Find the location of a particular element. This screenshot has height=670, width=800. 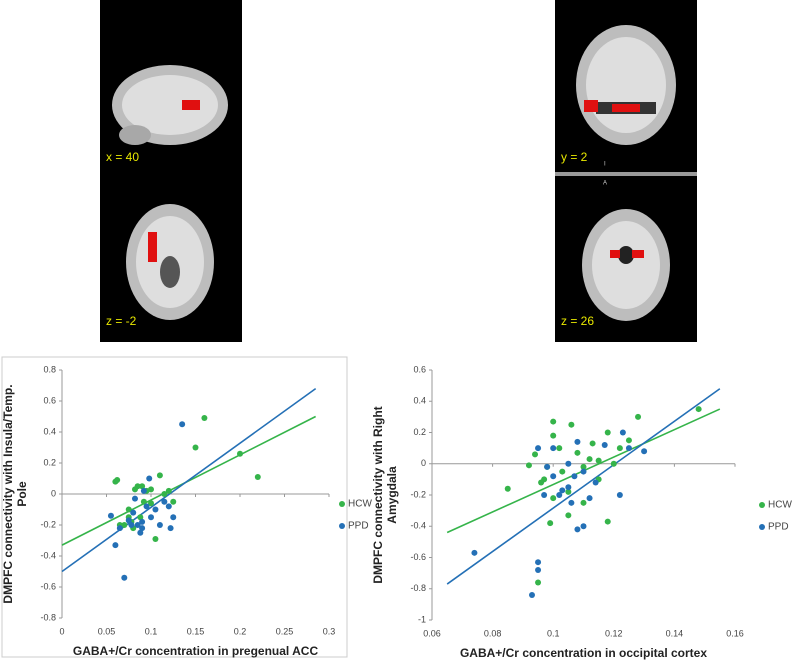

y-axis-label: Amygdala is located at coordinates (392, 495).